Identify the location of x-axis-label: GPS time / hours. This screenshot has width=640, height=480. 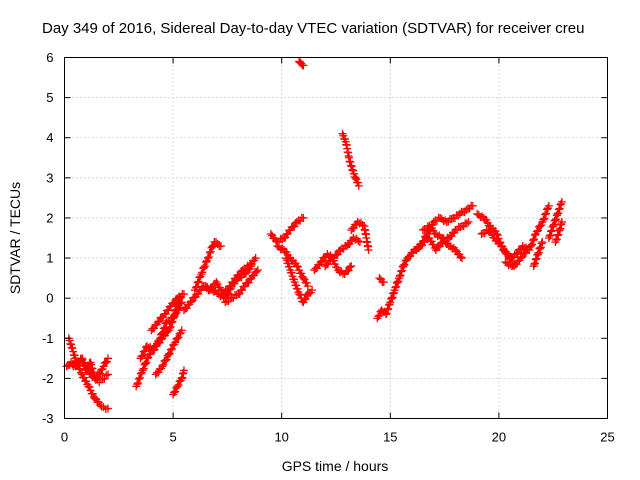
(335, 466).